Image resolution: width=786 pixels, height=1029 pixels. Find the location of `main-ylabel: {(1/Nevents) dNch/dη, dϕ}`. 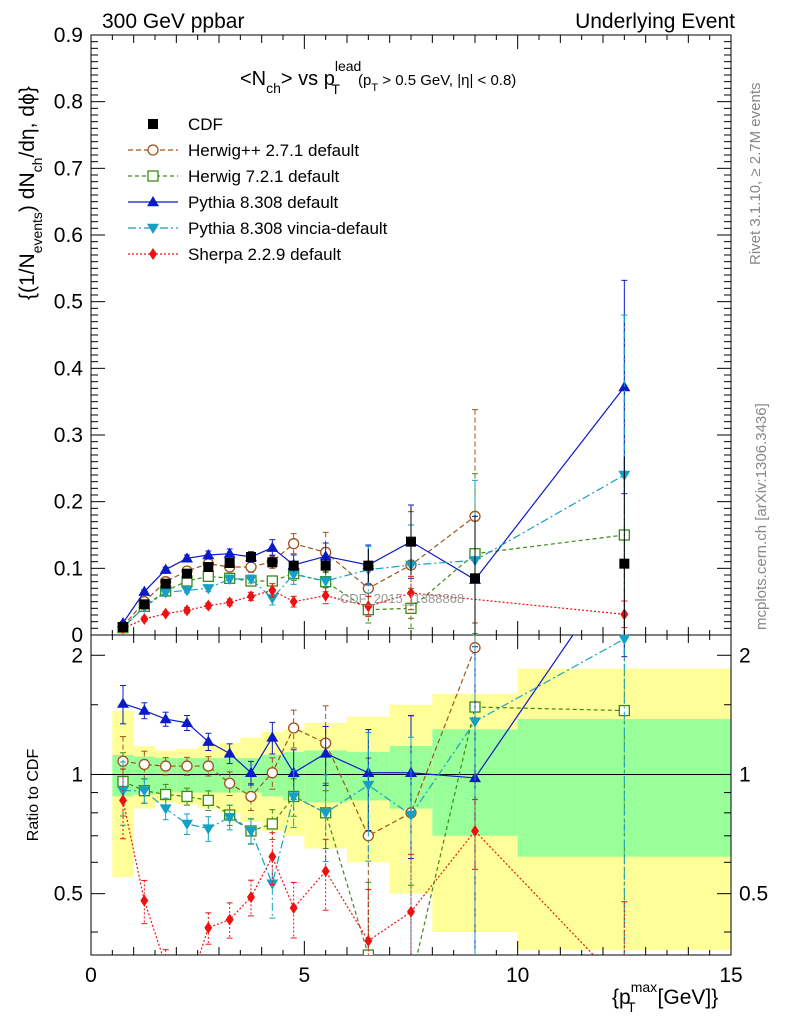

main-ylabel: {(1/Nevents) dNch/dη, dϕ} is located at coordinates (30, 193).